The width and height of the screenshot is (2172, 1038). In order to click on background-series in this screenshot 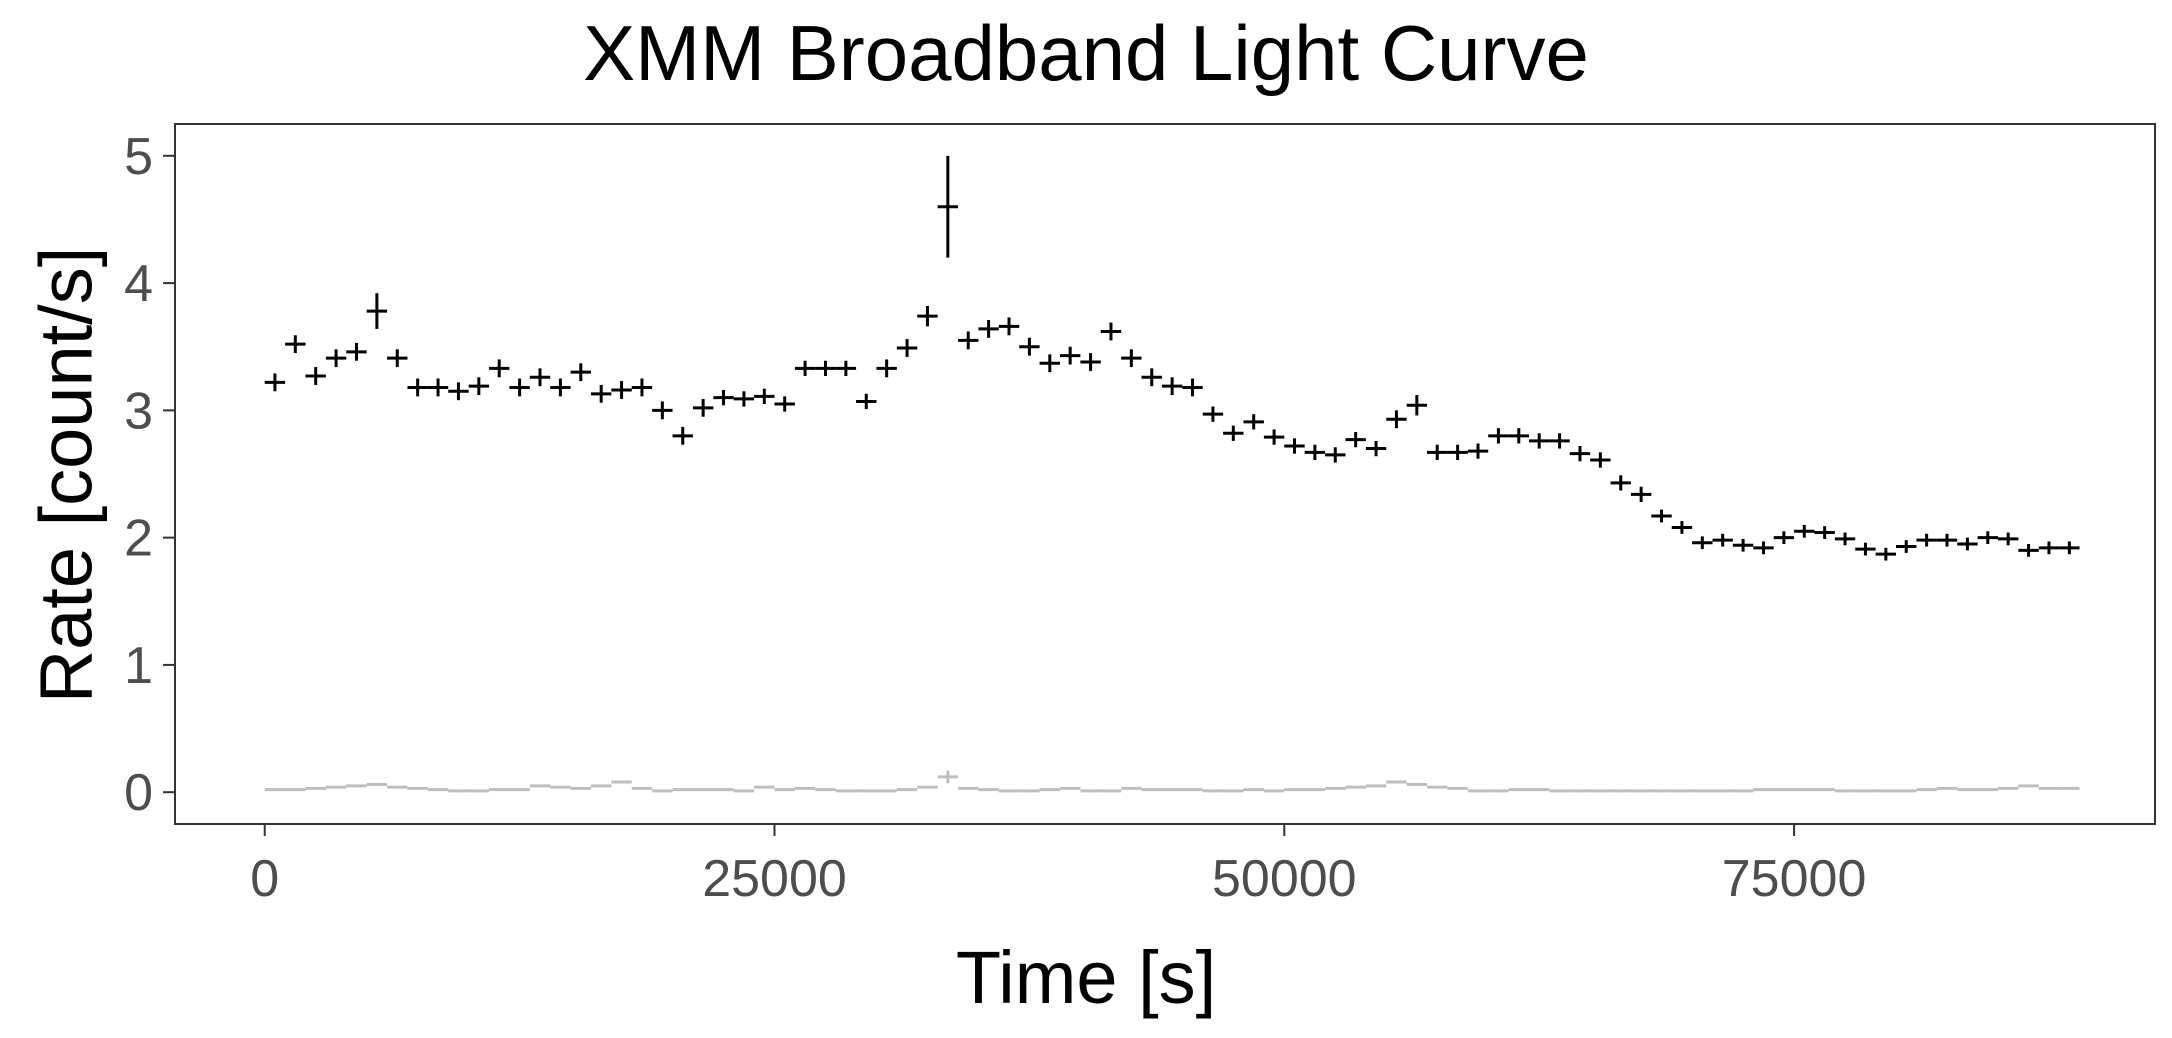, I will do `click(1172, 781)`.